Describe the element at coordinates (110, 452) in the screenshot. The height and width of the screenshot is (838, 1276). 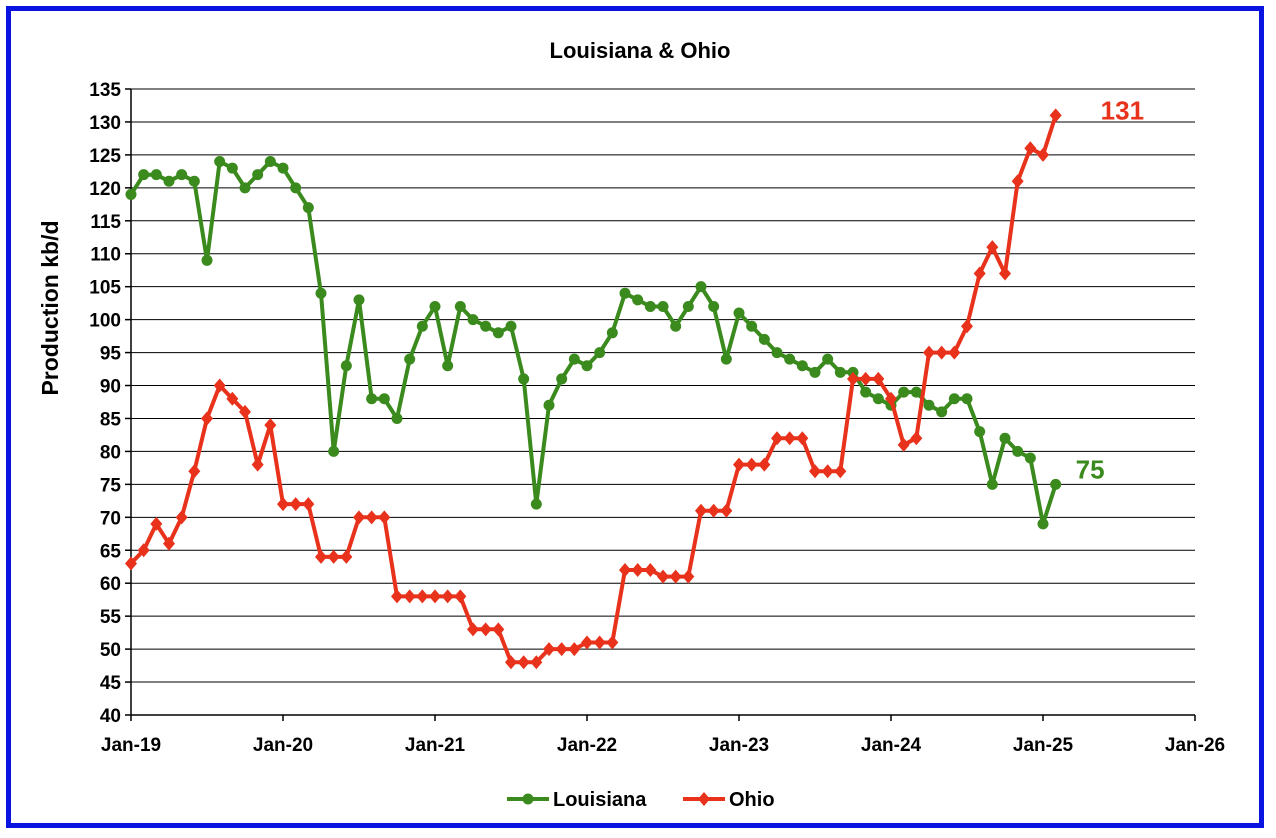
I see `y-tick-label: 80` at that location.